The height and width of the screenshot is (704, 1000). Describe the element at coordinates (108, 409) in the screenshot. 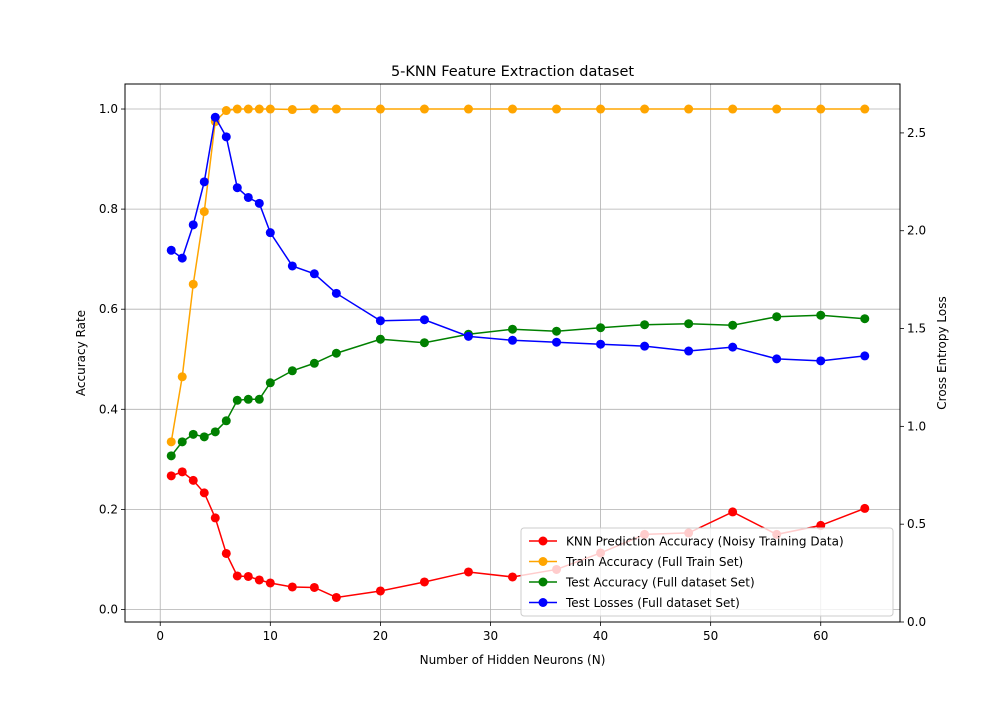

I see `y-tick-label: 0.4` at that location.